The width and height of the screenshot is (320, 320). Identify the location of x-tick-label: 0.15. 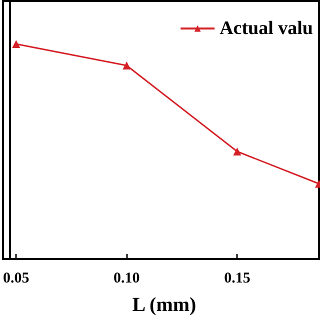
(237, 278).